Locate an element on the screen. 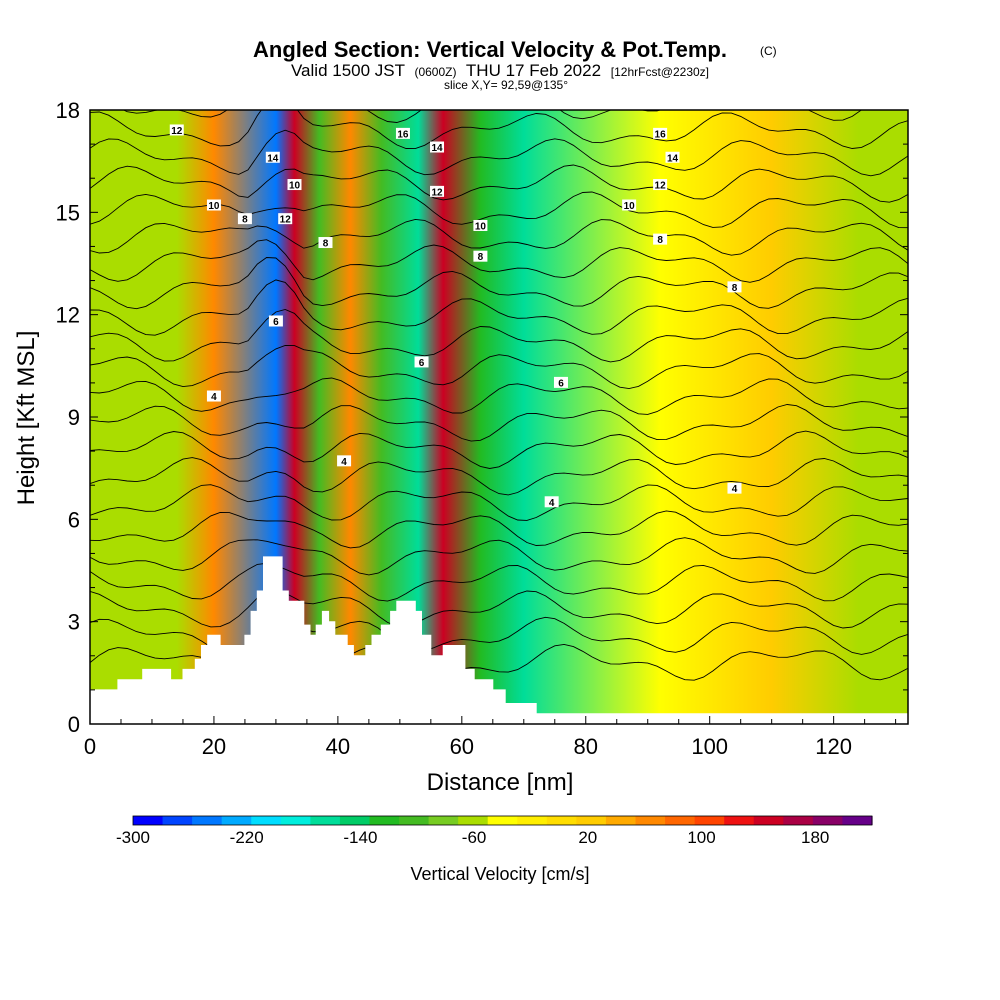 The height and width of the screenshot is (1000, 1000). x-tick-label: 80 is located at coordinates (586, 746).